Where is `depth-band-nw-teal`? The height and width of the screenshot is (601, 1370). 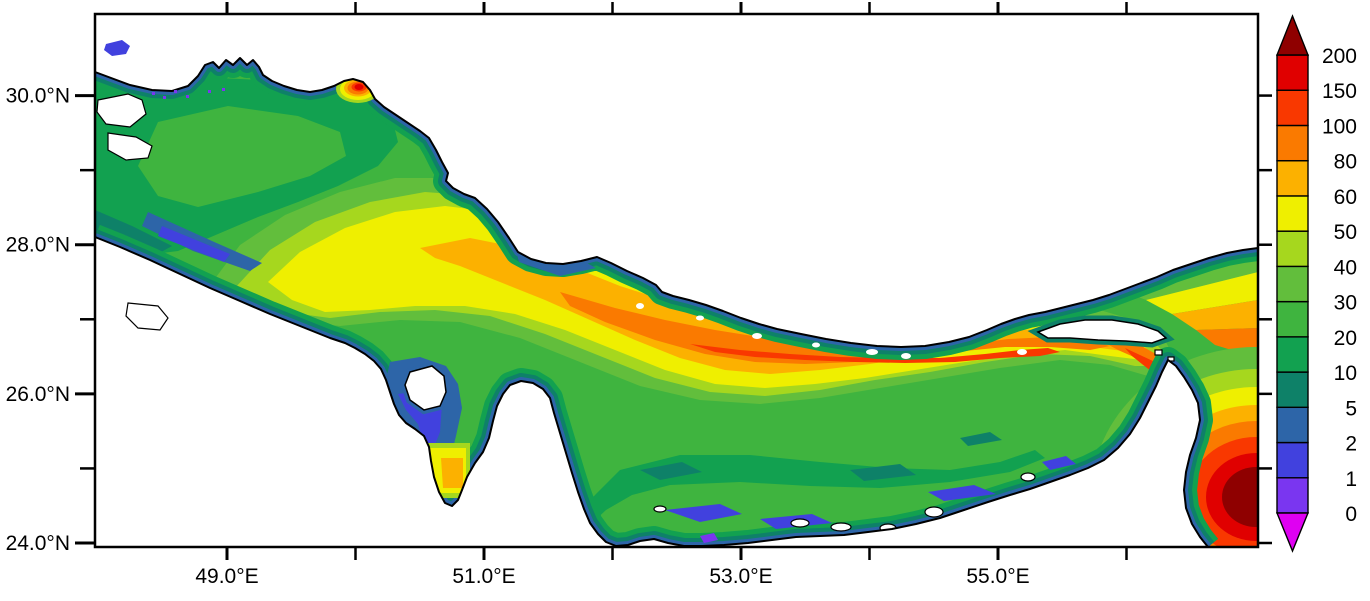 depth-band-nw-teal is located at coordinates (133, 233).